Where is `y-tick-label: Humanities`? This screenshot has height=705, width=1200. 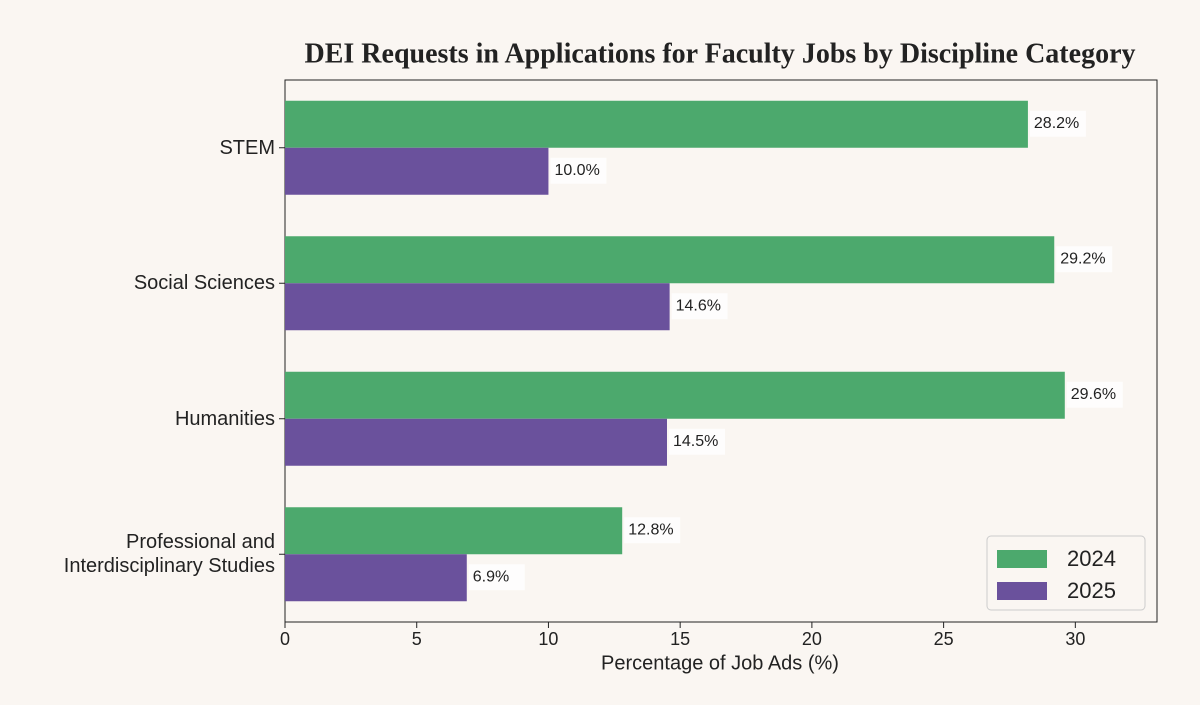
y-tick-label: Humanities is located at coordinates (224, 418).